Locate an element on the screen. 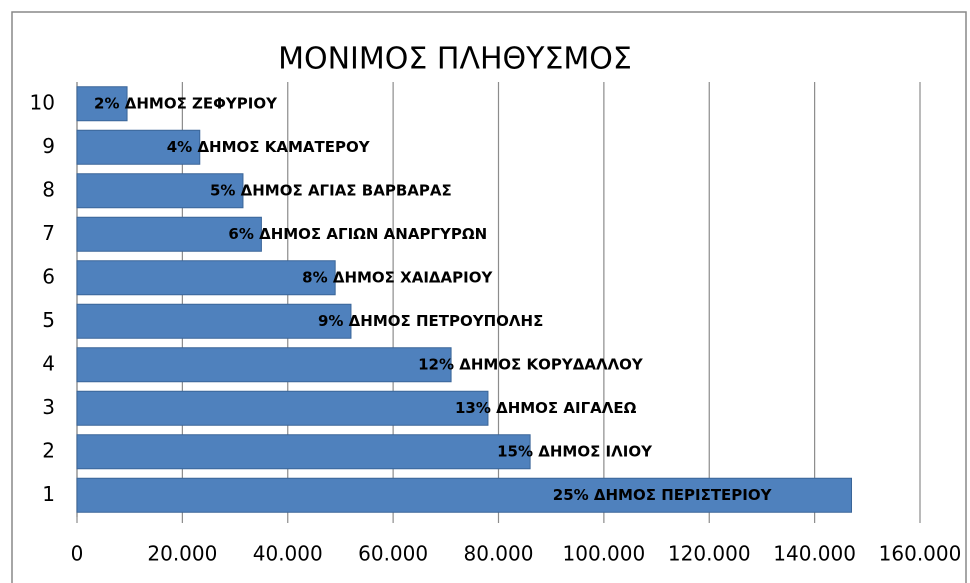 Image resolution: width=970 pixels, height=583 pixels. y-tick-label: 3 is located at coordinates (48, 407).